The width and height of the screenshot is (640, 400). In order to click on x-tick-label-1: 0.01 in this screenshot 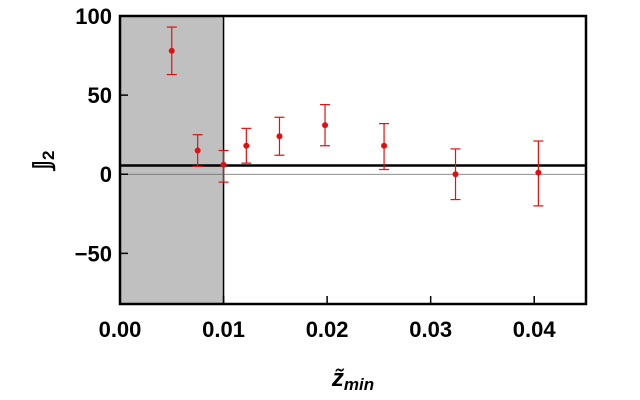, I will do `click(223, 329)`.